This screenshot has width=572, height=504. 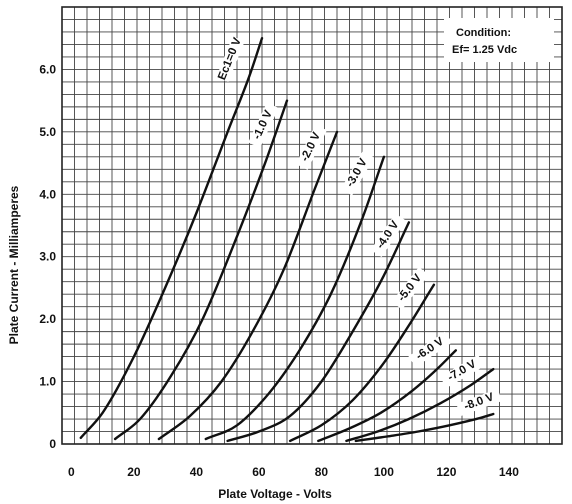 I want to click on curve-label: -3.0 V, so click(x=357, y=172).